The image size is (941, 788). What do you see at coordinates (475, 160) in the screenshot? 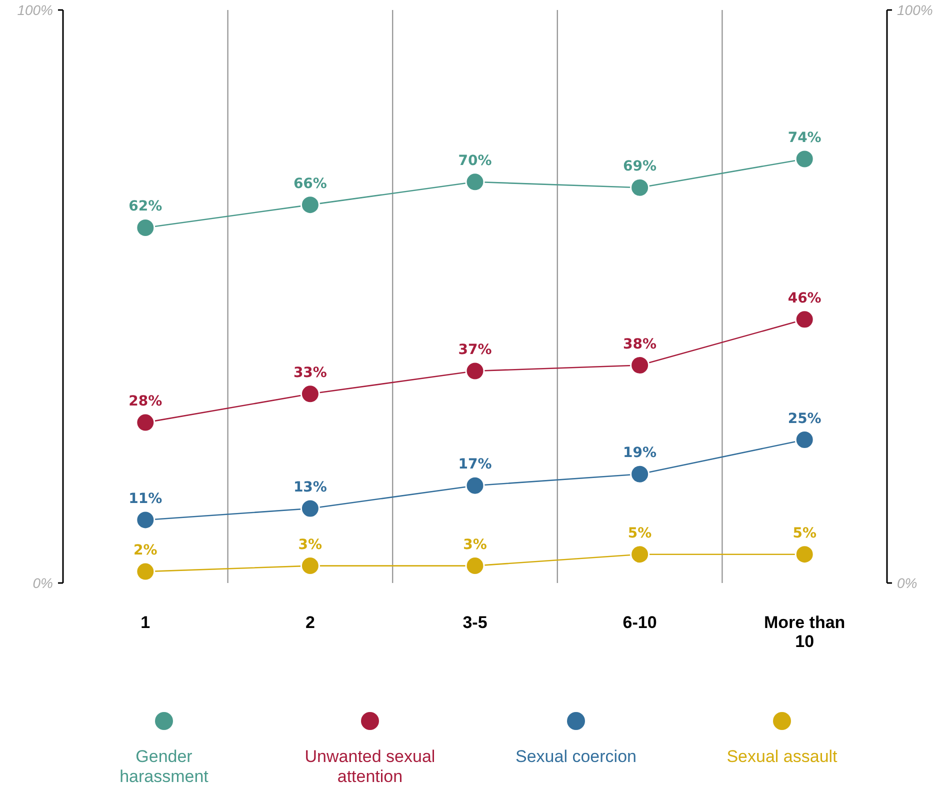
I see `data-label: 70%` at bounding box center [475, 160].